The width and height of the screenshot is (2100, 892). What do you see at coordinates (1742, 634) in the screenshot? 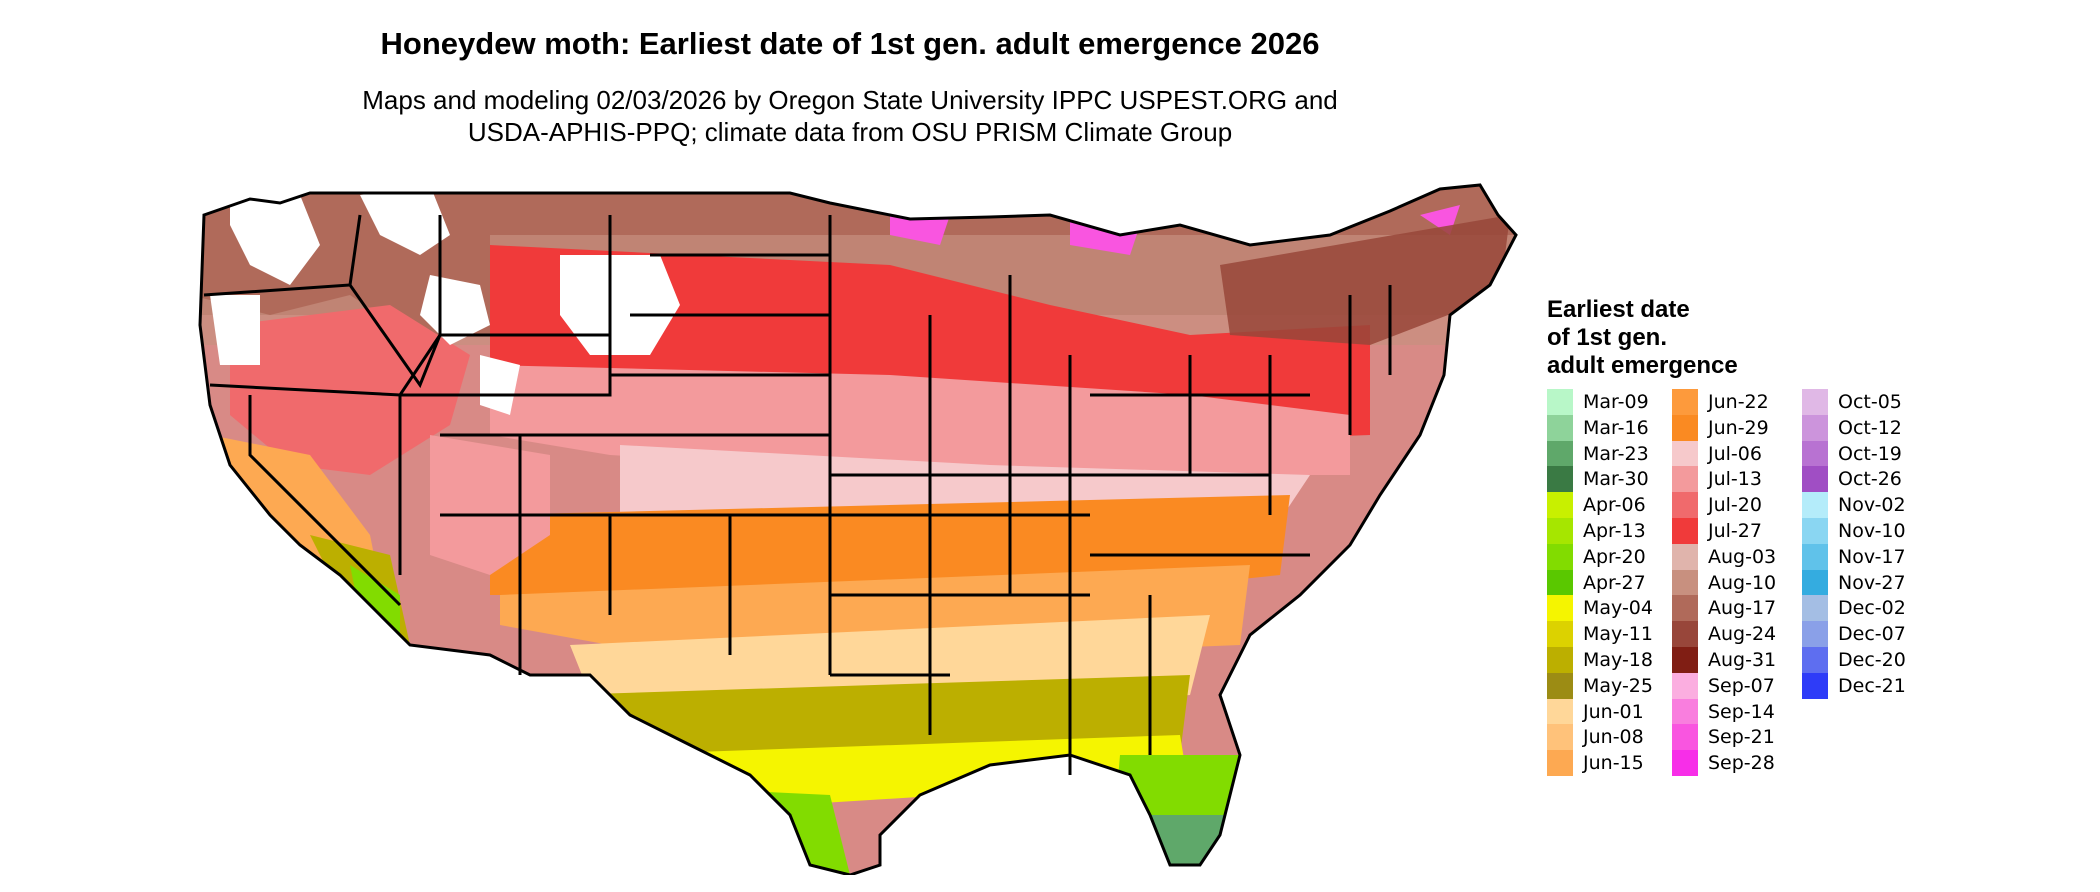
I see `legend-label: Aug-24` at bounding box center [1742, 634].